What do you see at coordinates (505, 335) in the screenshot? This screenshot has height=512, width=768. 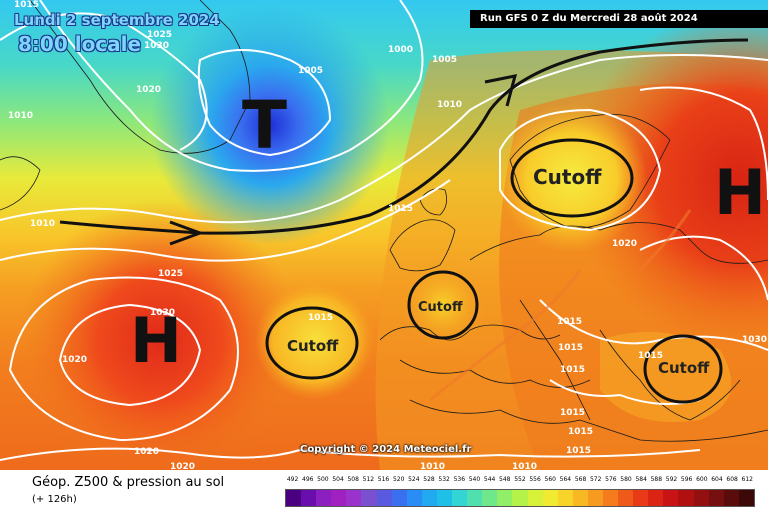 I see `flow-arrow-south` at bounding box center [505, 335].